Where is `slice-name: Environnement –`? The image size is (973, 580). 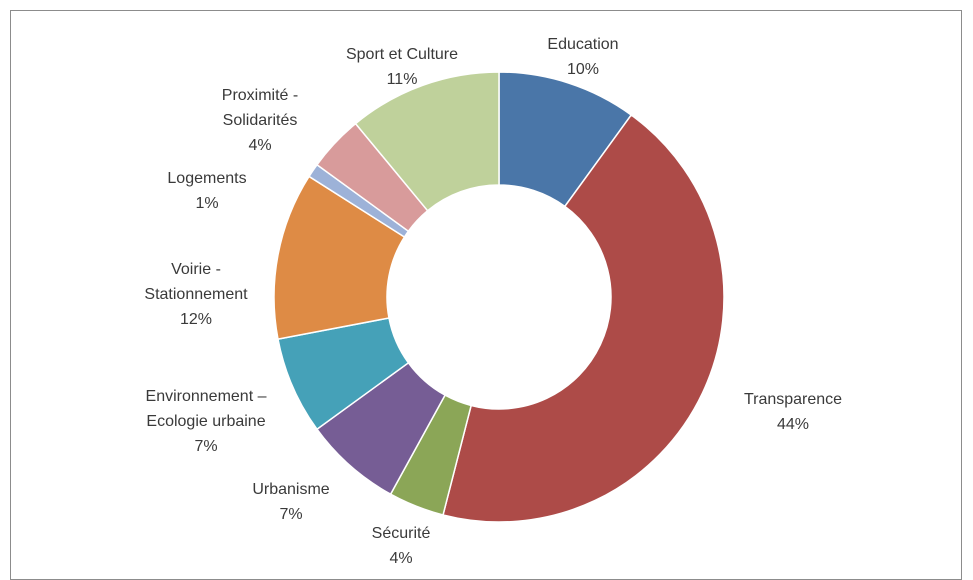 slice-name: Environnement – is located at coordinates (206, 396).